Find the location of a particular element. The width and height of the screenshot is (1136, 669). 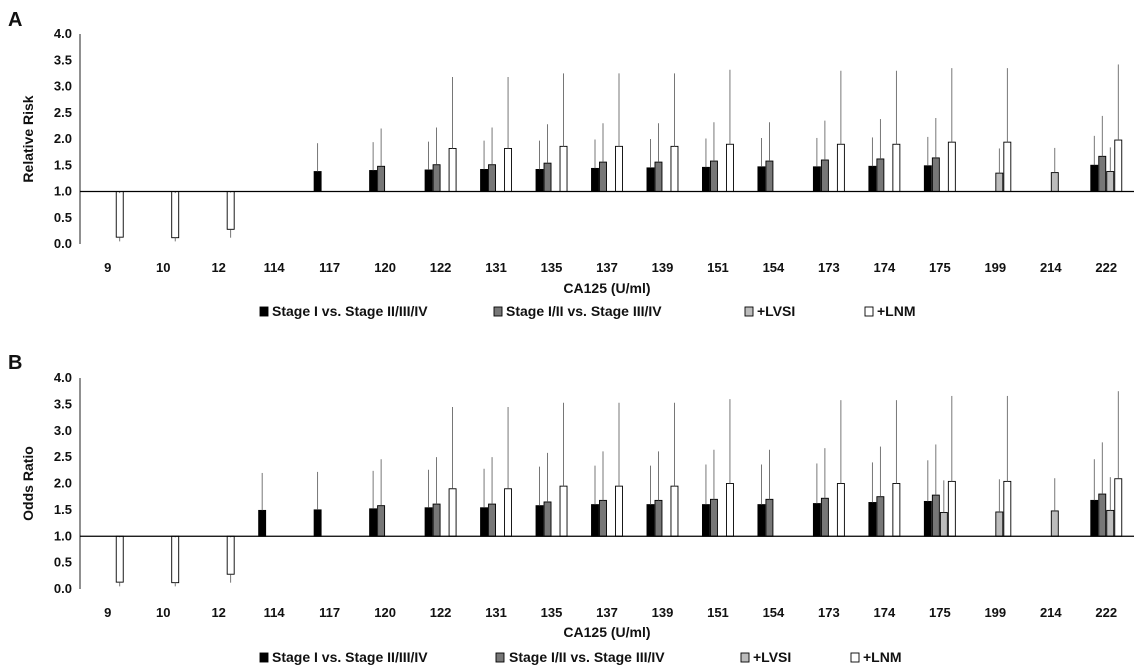

y-tick-label: 3.5 is located at coordinates (63, 403).